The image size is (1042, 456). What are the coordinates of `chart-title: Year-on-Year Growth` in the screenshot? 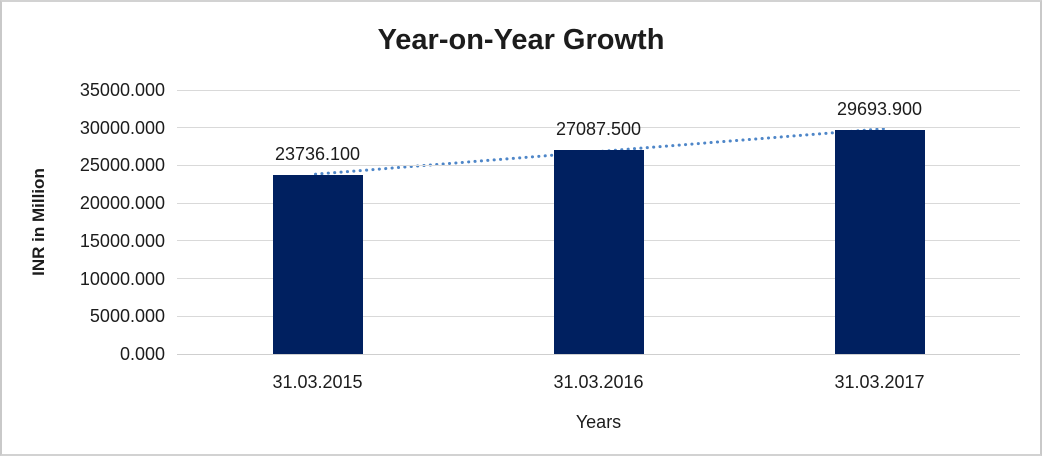 It's located at (521, 40).